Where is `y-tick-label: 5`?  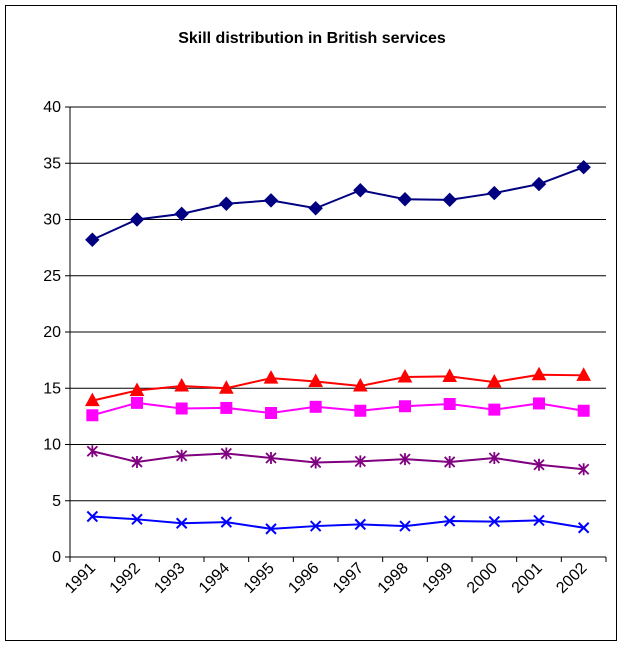 y-tick-label: 5 is located at coordinates (56, 501).